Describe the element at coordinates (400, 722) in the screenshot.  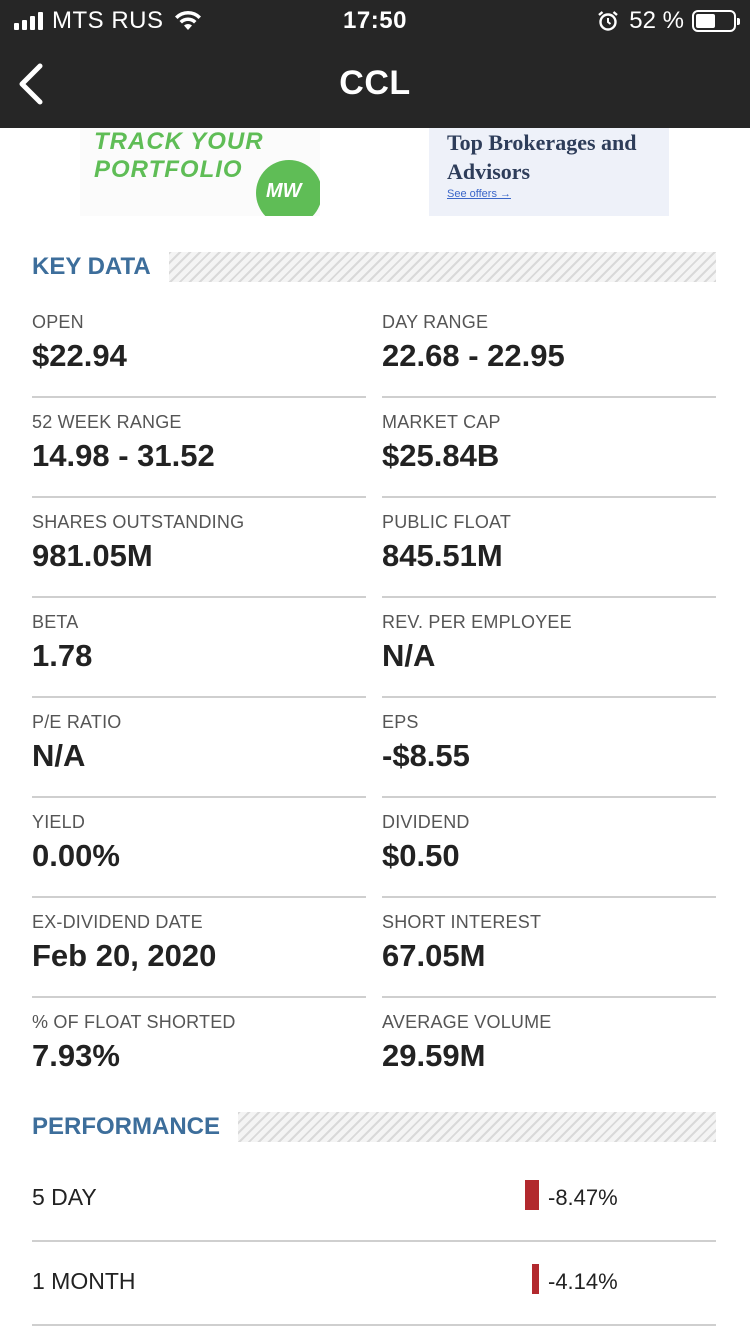
I see `cell-label: EPS` at that location.